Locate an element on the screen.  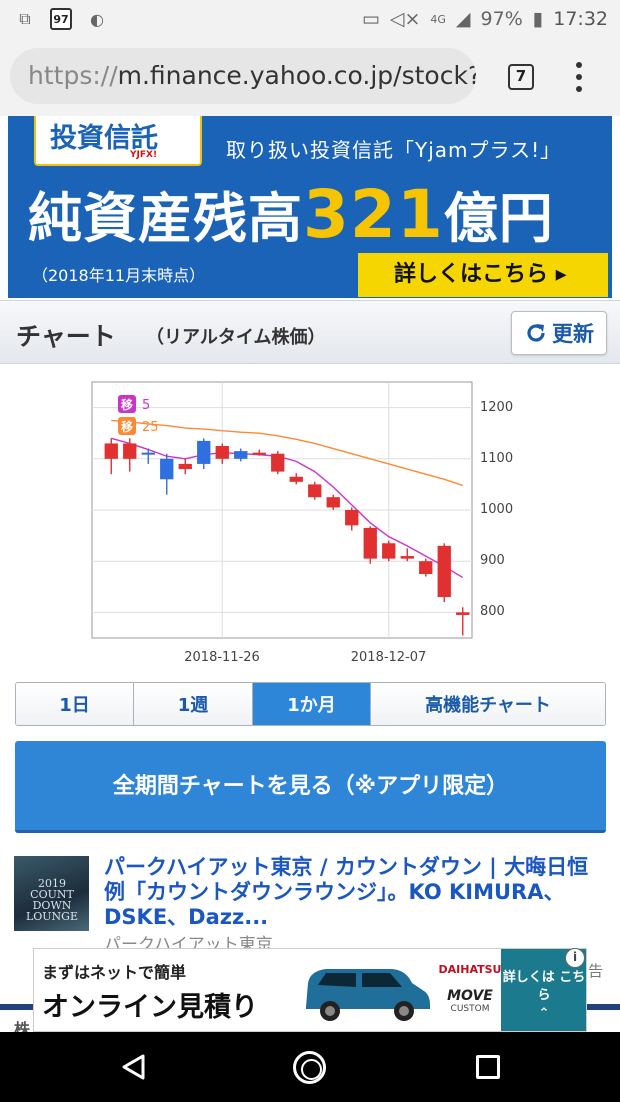
tab-1day: 1日 is located at coordinates (75, 704).